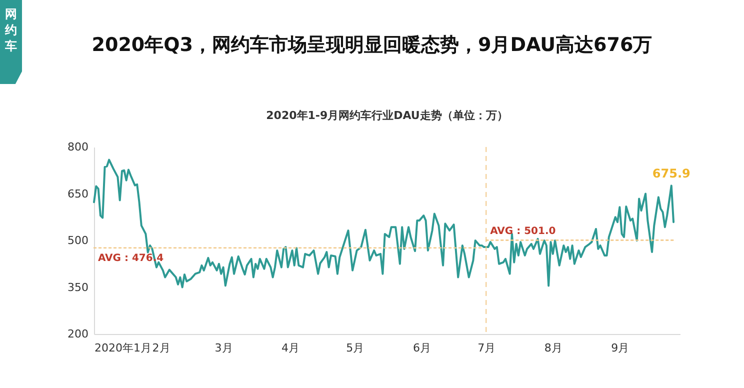  I want to click on x-tick-label: 3月, so click(223, 348).